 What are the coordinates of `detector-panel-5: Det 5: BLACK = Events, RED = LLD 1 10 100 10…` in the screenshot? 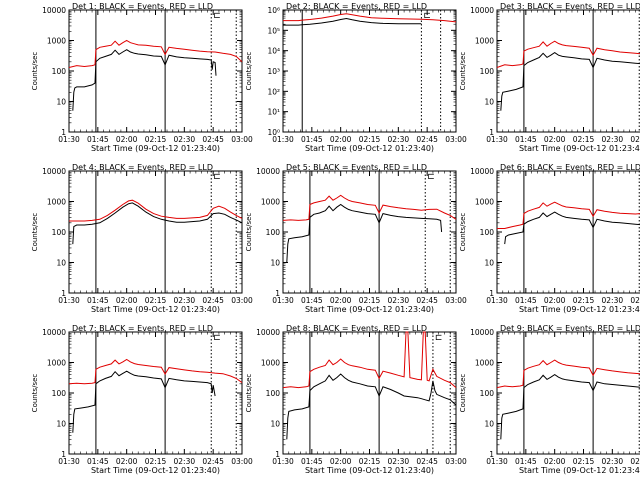 It's located at (356, 238).